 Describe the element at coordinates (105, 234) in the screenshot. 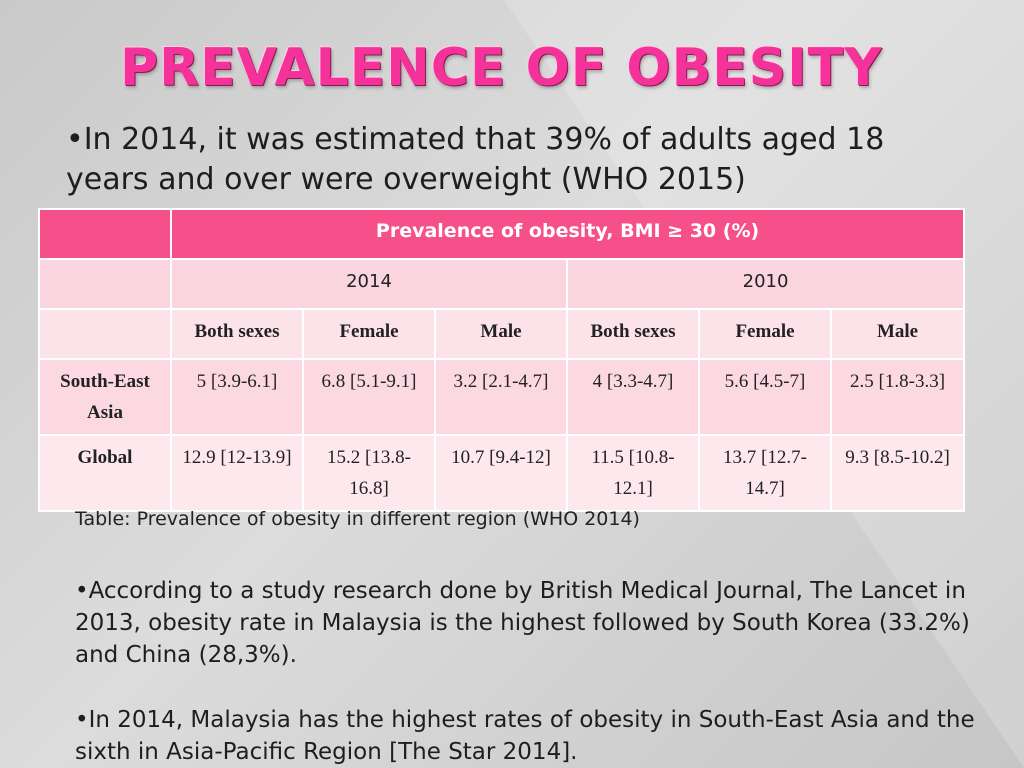

I see `header-corner-cell` at that location.